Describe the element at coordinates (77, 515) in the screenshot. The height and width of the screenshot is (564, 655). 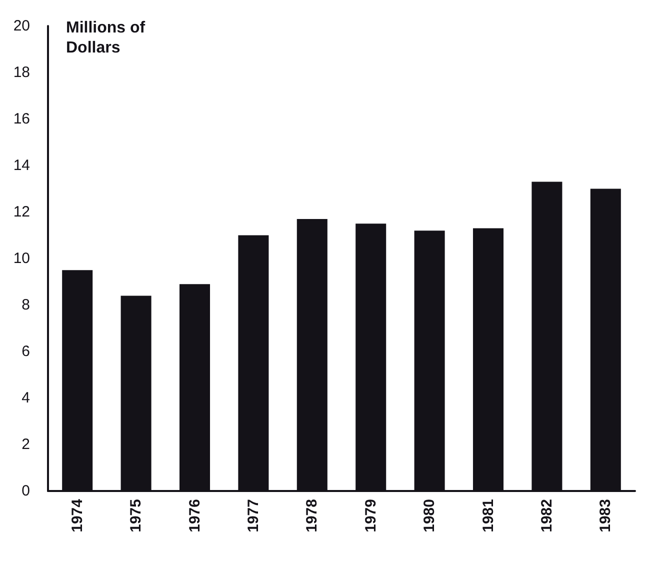
I see `x-tick-label: 1974` at that location.